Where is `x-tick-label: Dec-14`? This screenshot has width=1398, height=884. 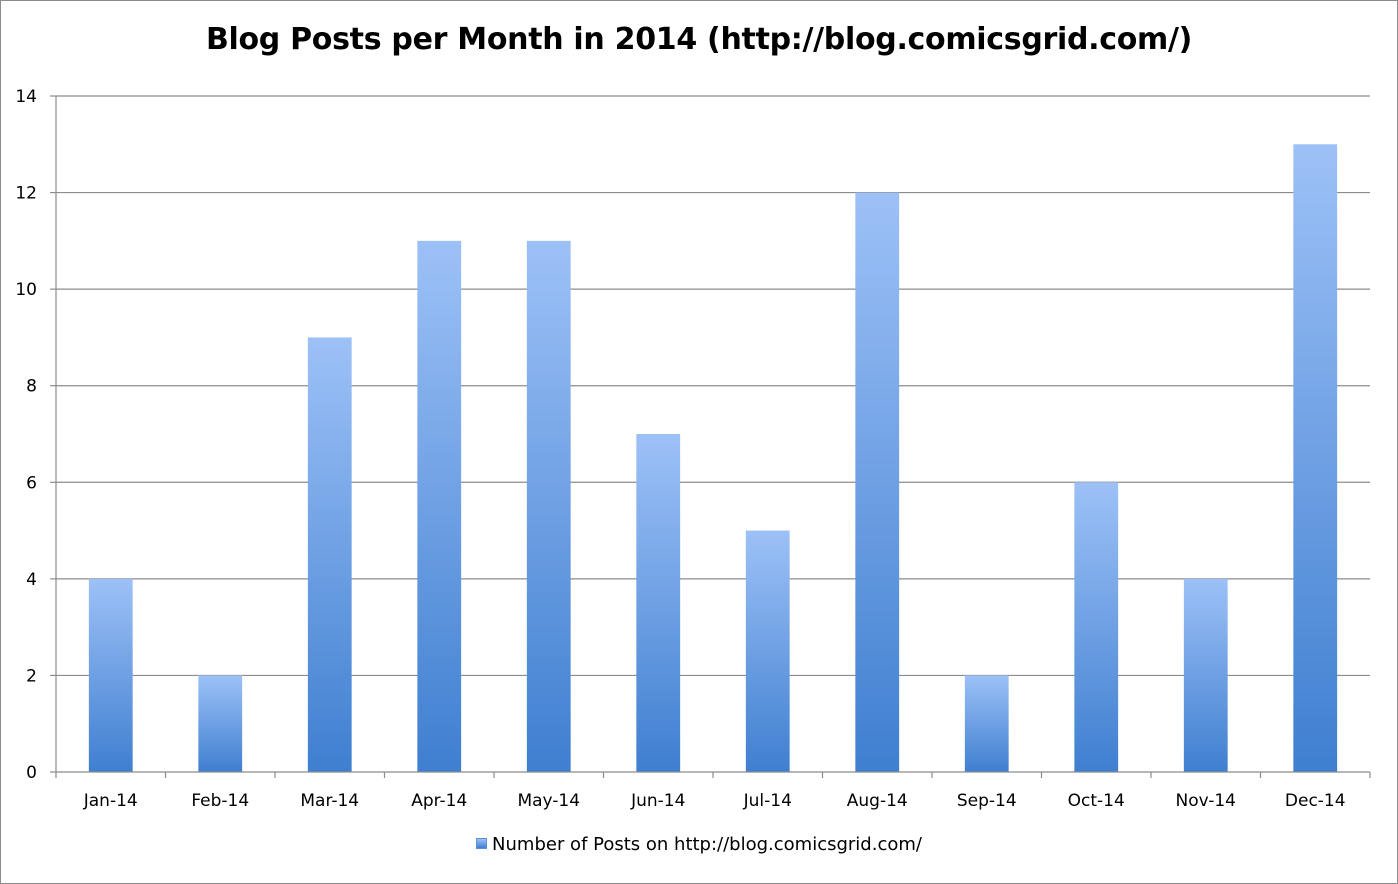 x-tick-label: Dec-14 is located at coordinates (1315, 801).